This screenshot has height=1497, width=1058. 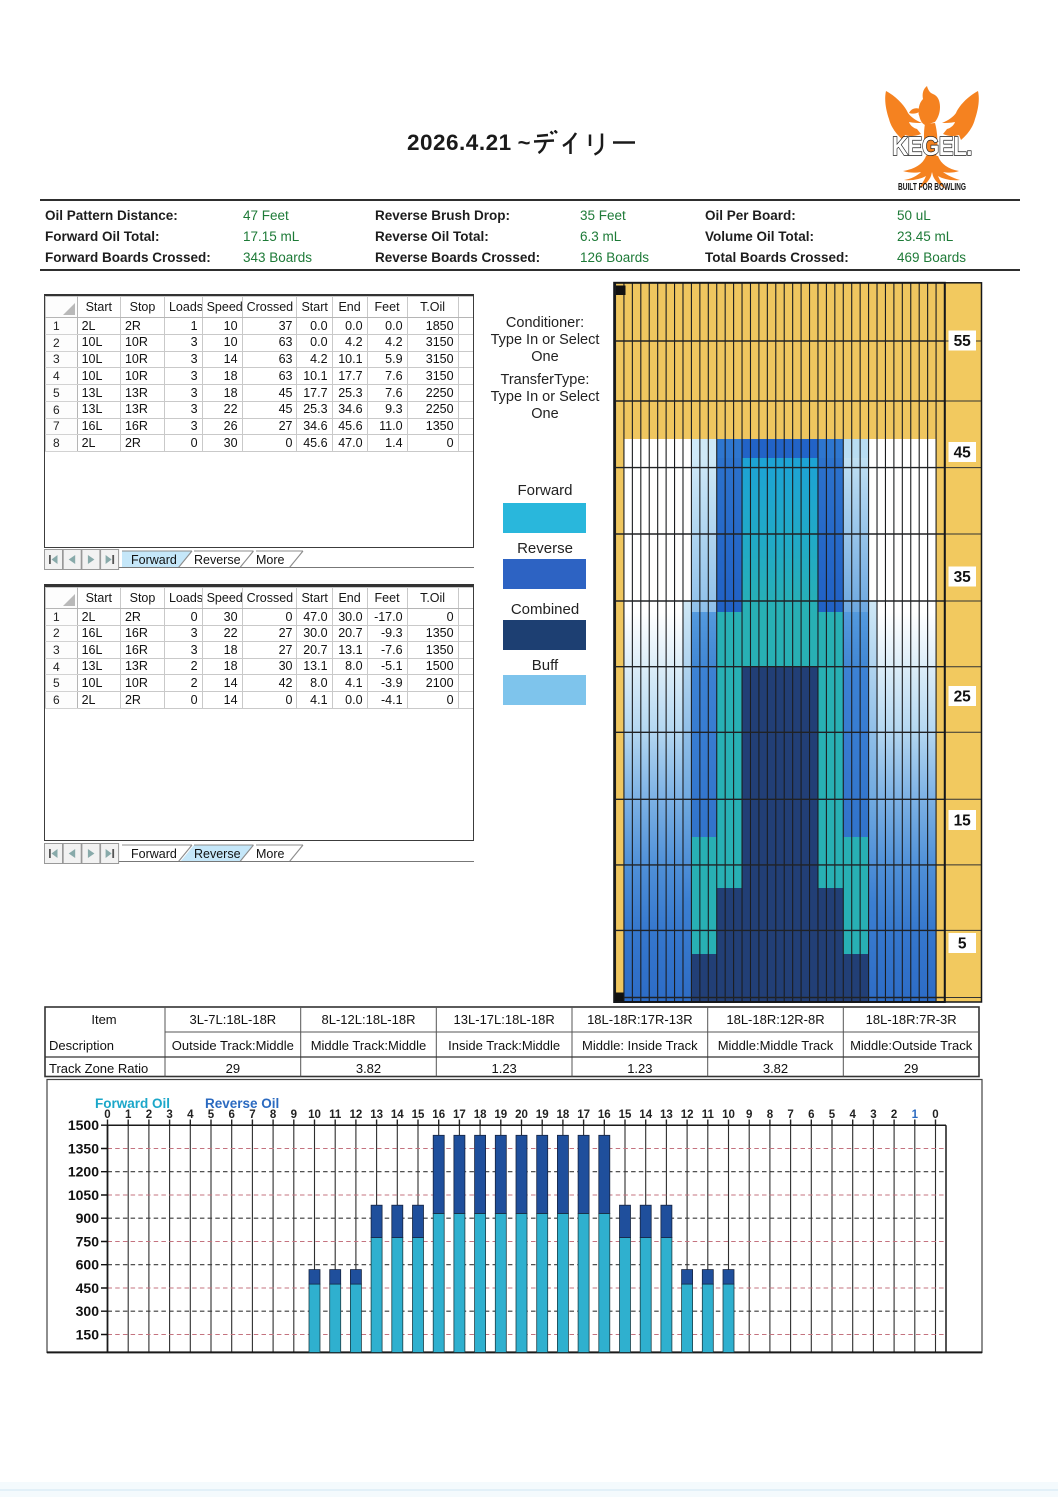 I want to click on svg-text: 45, so click(x=963, y=453).